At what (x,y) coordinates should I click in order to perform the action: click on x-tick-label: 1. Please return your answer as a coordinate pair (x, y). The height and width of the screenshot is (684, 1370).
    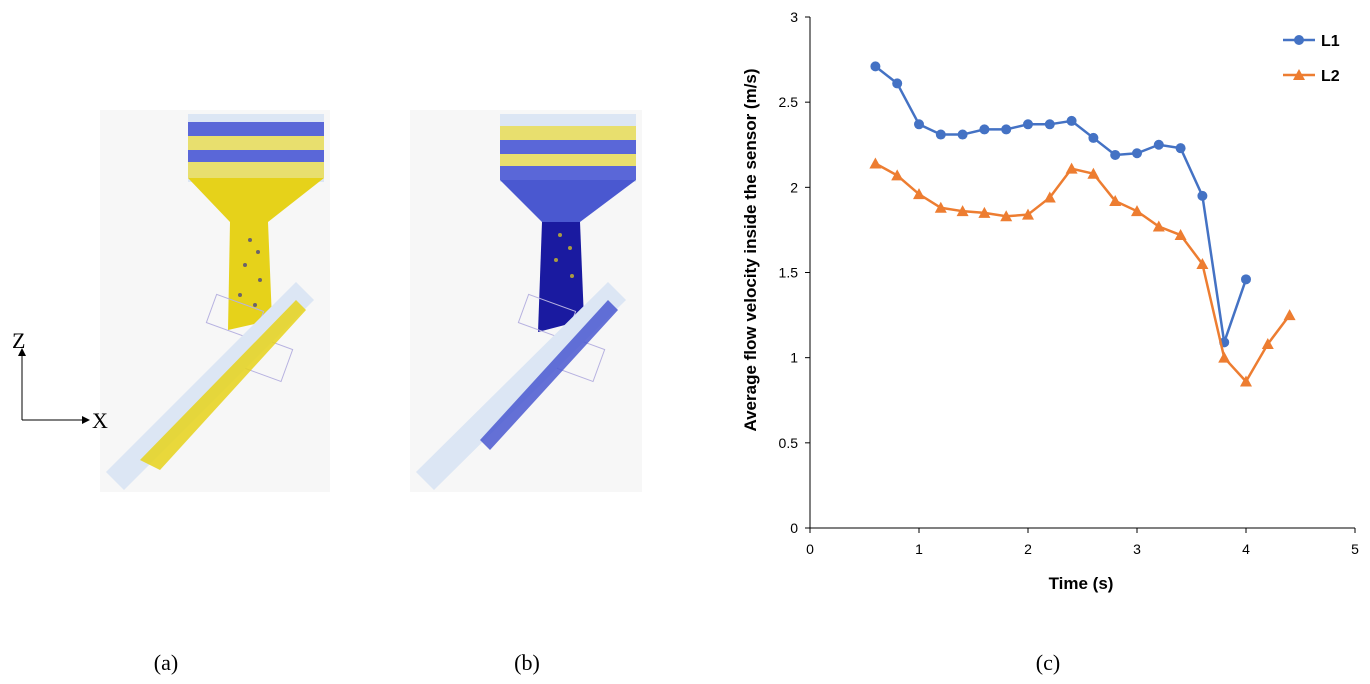
    Looking at the image, I should click on (919, 549).